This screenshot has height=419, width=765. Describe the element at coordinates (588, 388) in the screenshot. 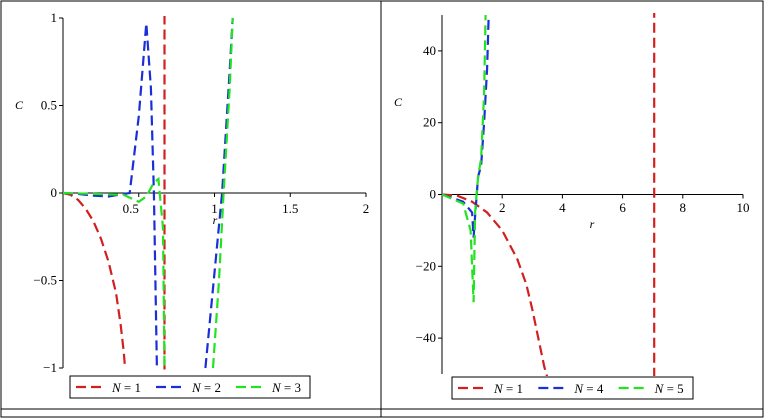

I see `legend-label: N = 4` at that location.